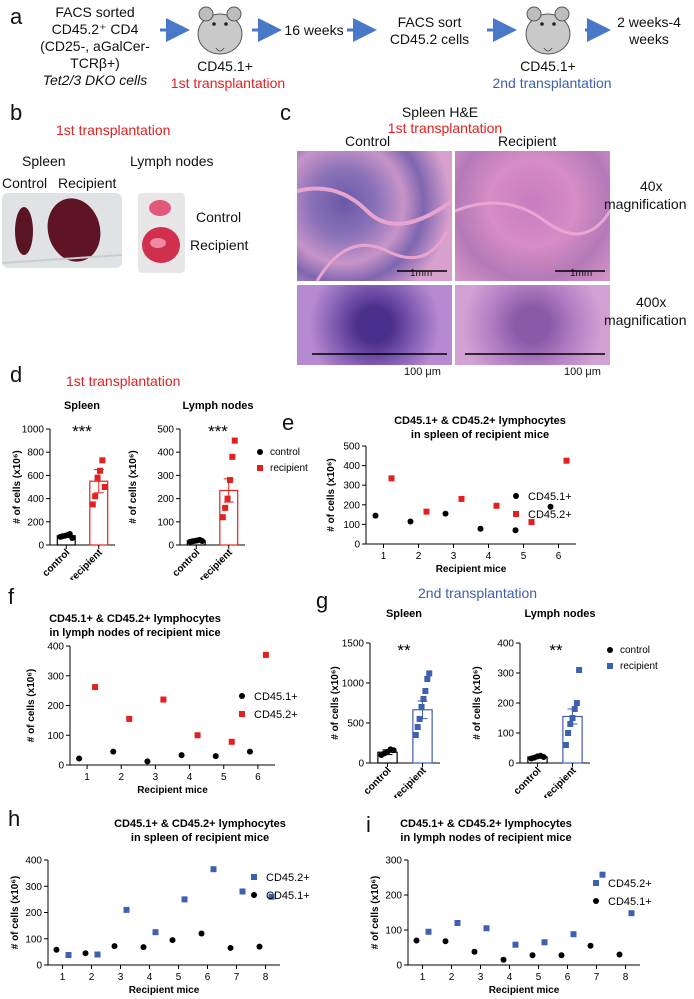 The image size is (694, 999). Describe the element at coordinates (639, 666) in the screenshot. I see `legend-label-recipient: recipient` at that location.